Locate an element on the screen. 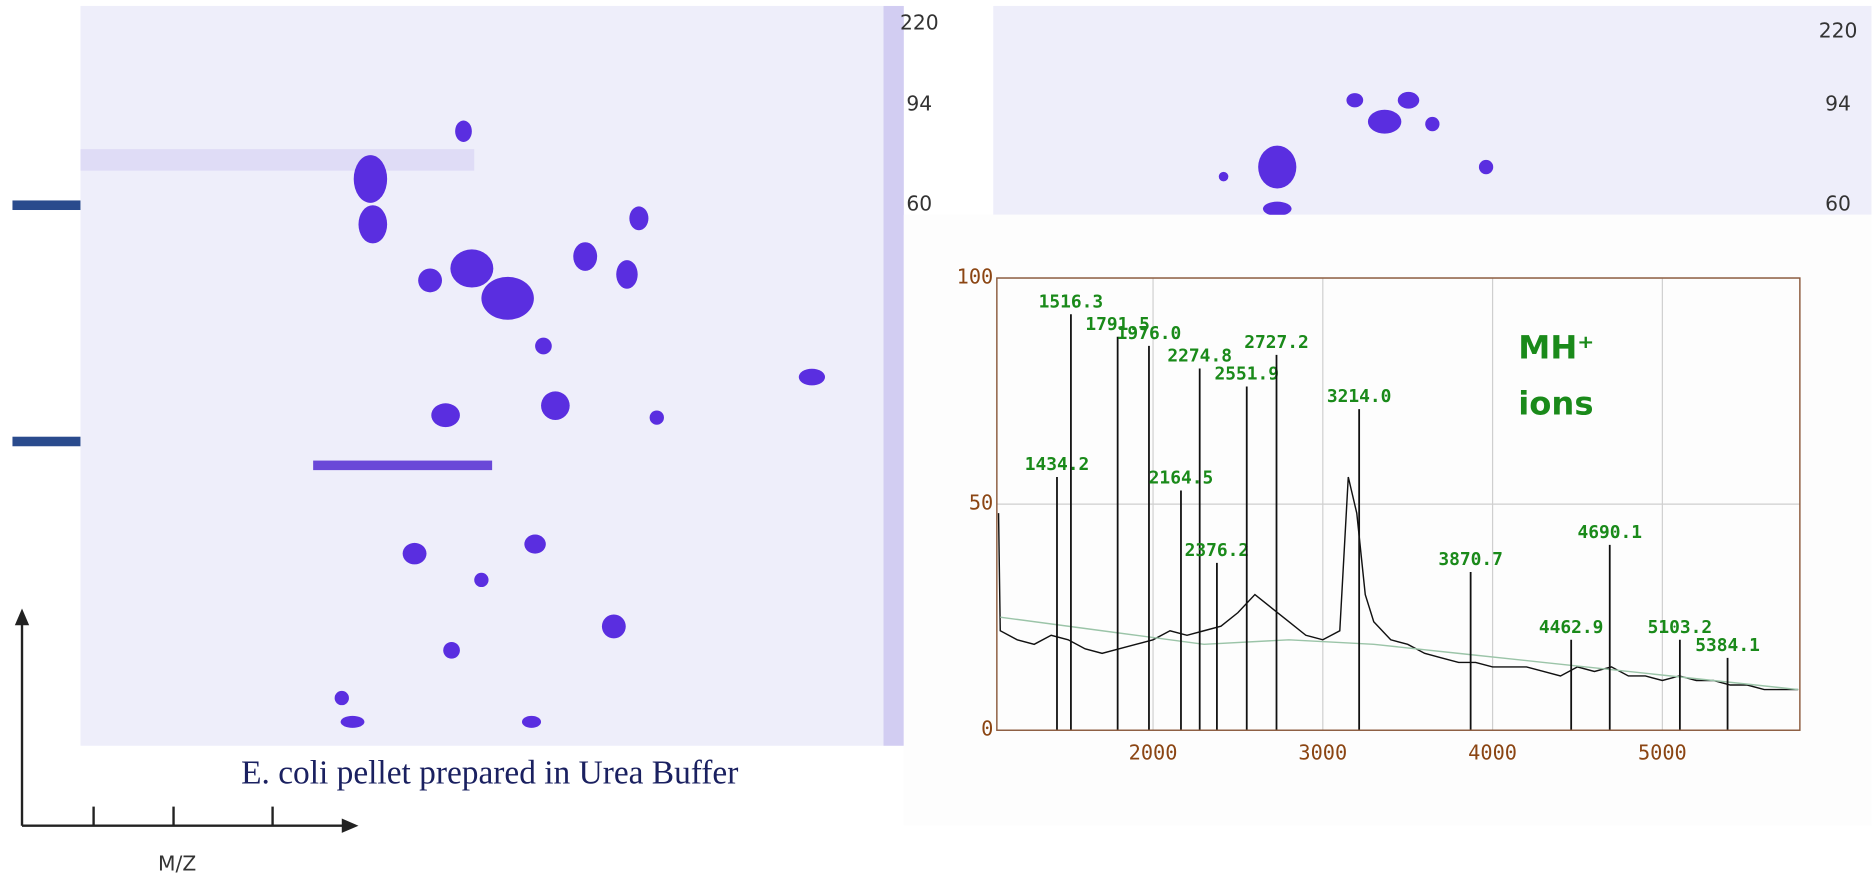 The height and width of the screenshot is (881, 1872). axis-label: M/Z is located at coordinates (177, 864).